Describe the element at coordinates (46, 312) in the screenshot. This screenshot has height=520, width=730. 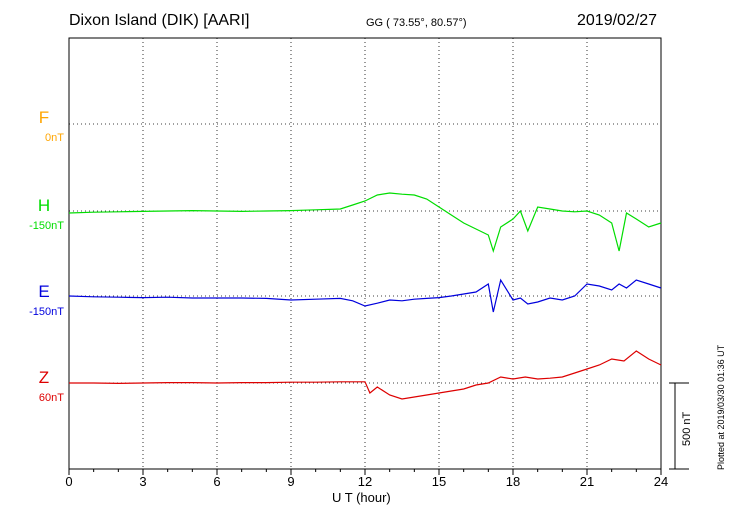
I see `channel-offset-e: -150nT` at that location.